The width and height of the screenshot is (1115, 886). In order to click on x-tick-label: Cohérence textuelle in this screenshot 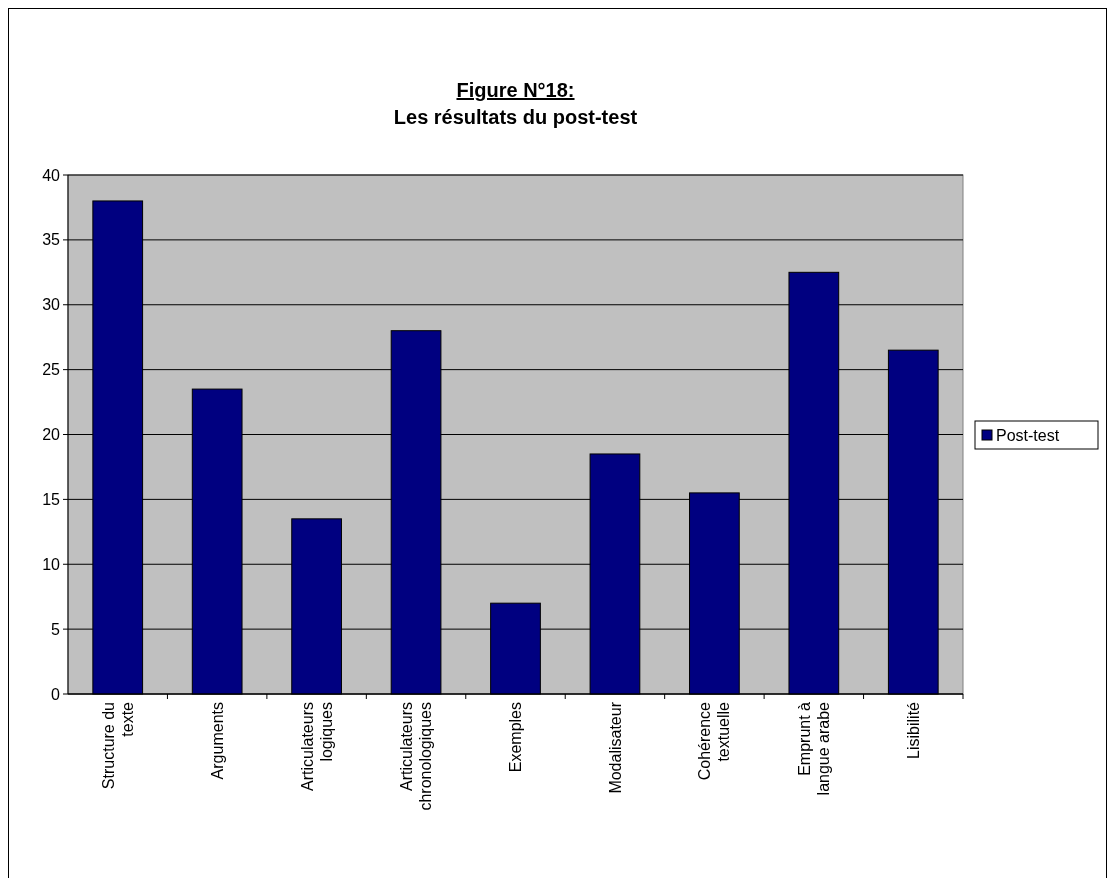, I will do `click(714, 741)`.